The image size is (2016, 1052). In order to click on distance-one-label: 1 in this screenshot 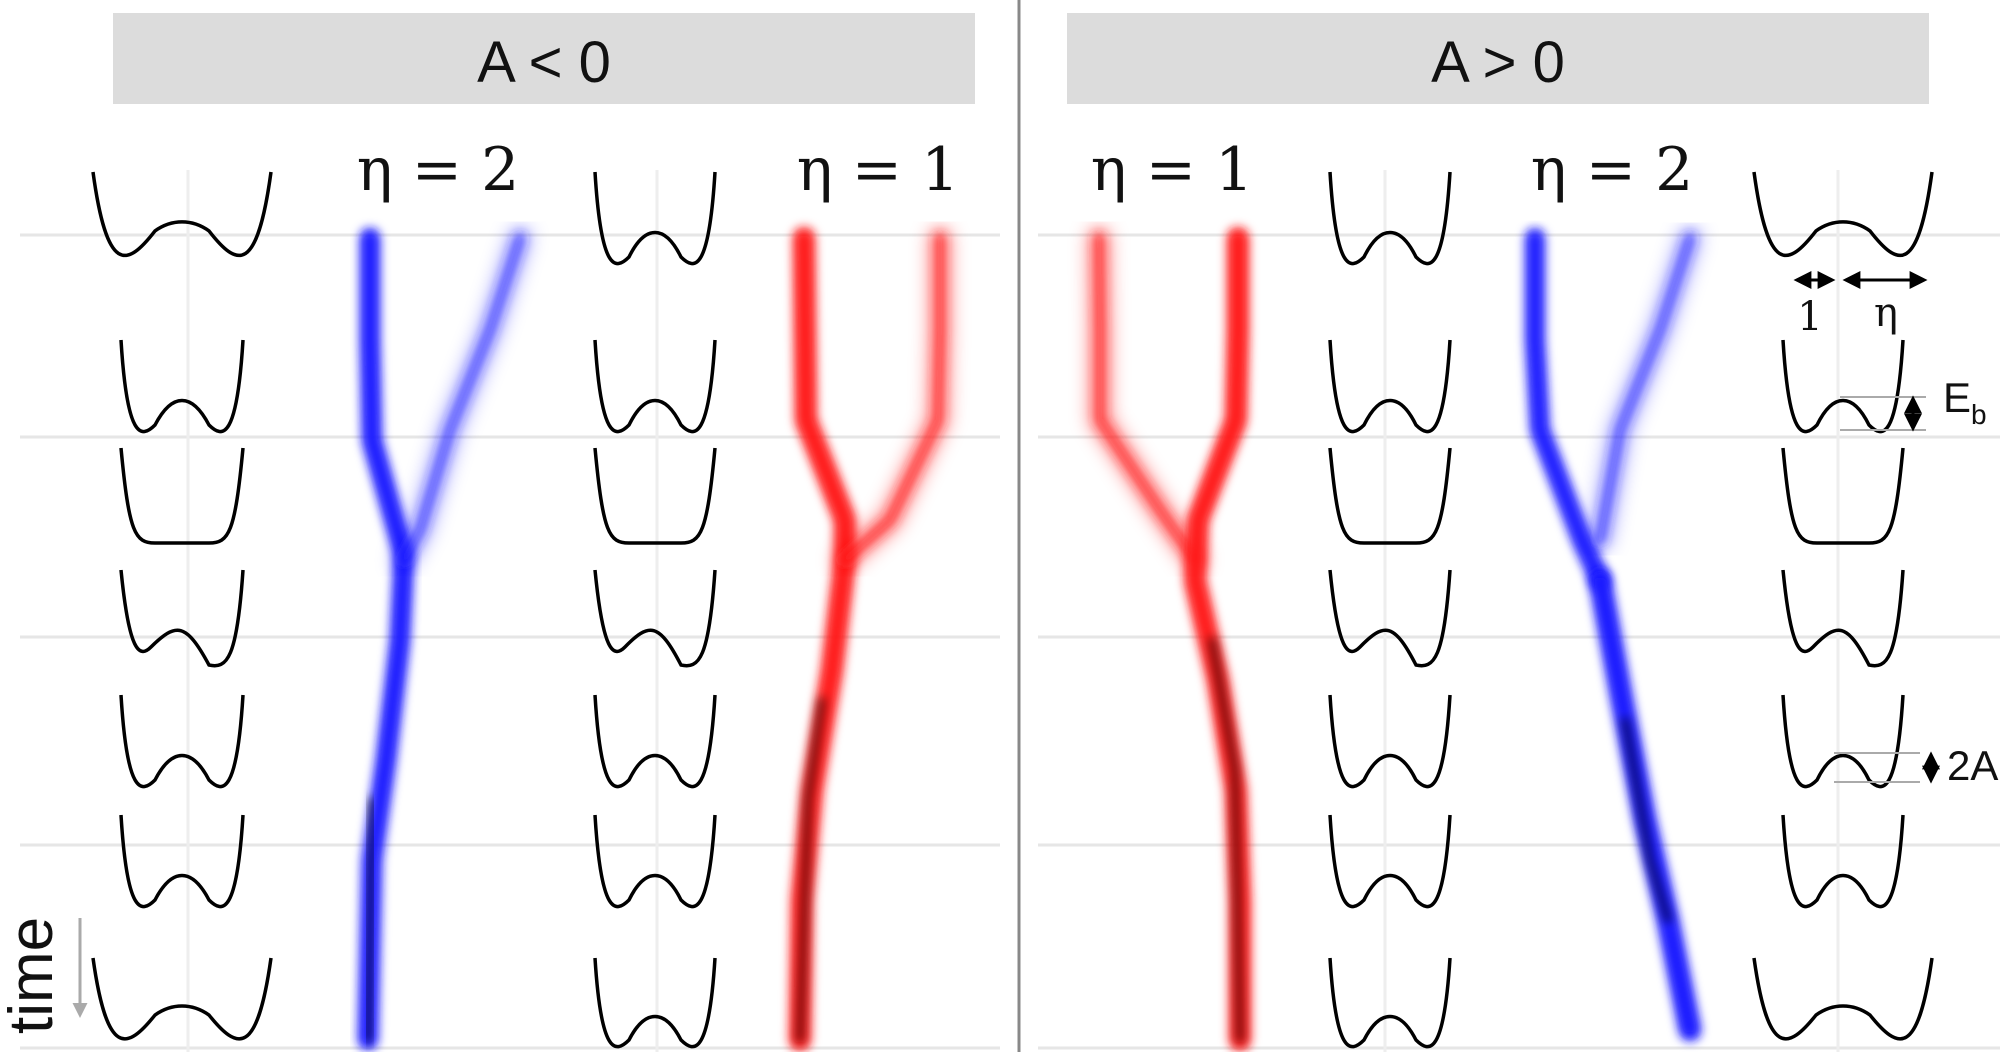, I will do `click(1809, 317)`.